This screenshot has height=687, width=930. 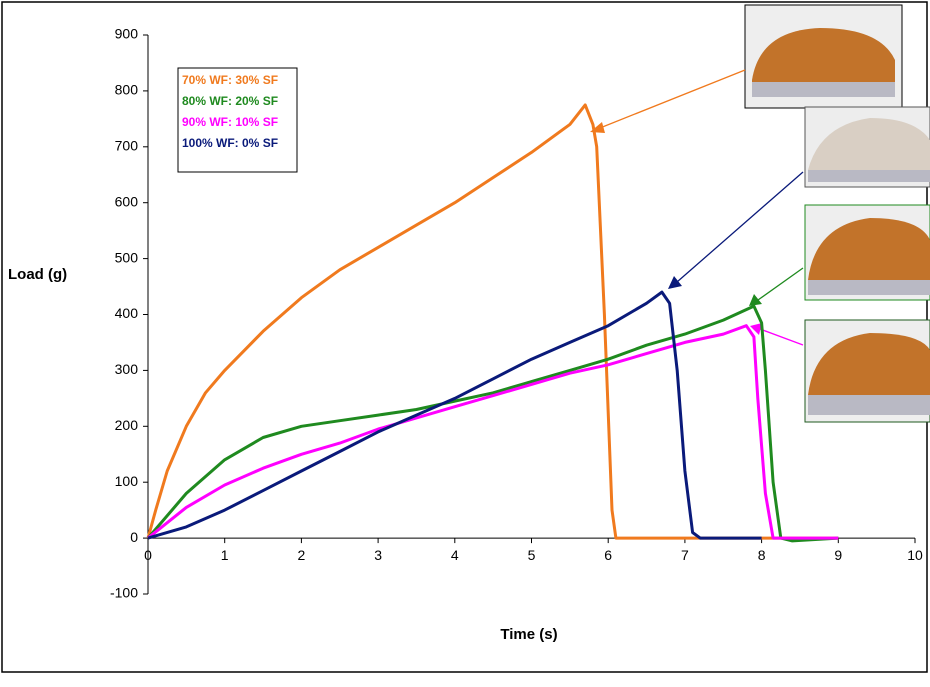 What do you see at coordinates (127, 369) in the screenshot?
I see `y-tick-label: 300` at bounding box center [127, 369].